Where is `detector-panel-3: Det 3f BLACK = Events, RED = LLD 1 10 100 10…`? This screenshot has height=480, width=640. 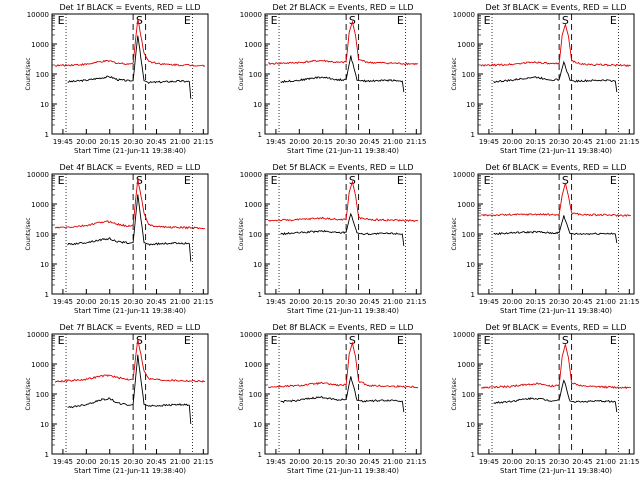
detector-panel-3: Det 3f BLACK = Events, RED = LLD 1 10 100 10… is located at coordinates (532, 80).